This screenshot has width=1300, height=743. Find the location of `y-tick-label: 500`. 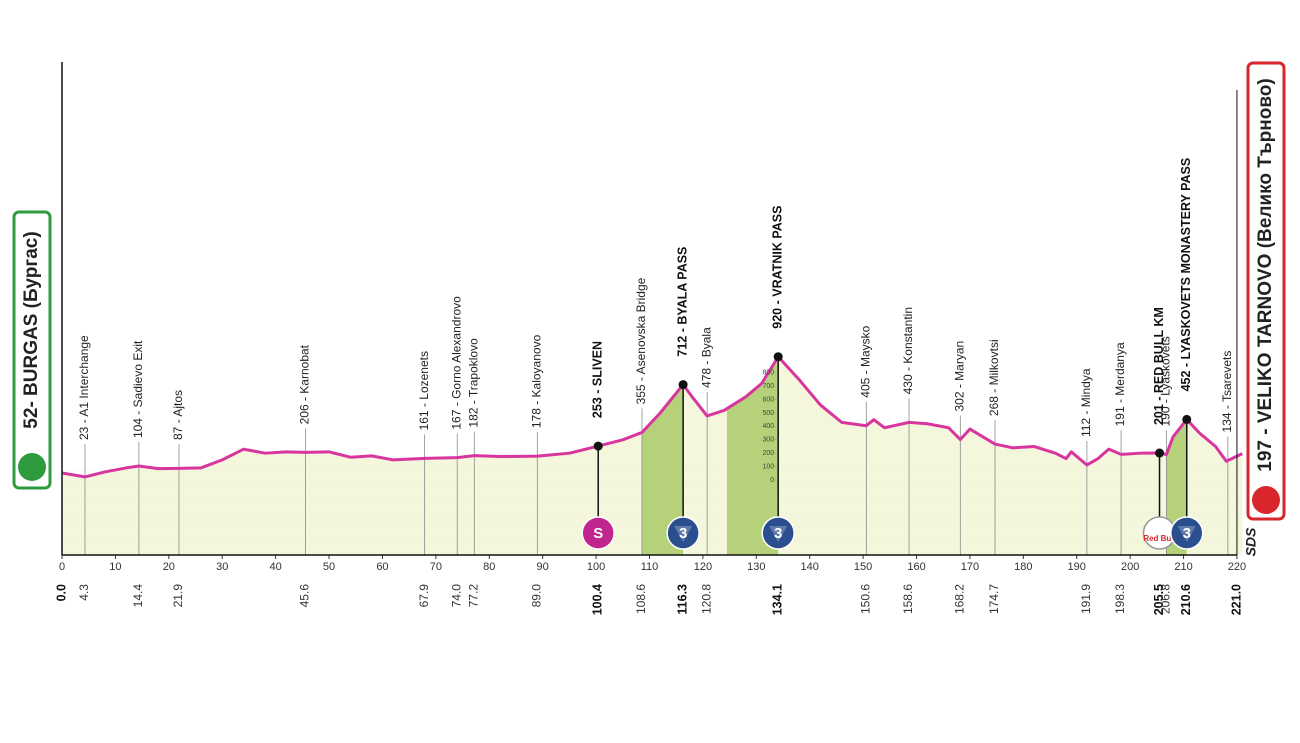

y-tick-label: 500 is located at coordinates (769, 413).